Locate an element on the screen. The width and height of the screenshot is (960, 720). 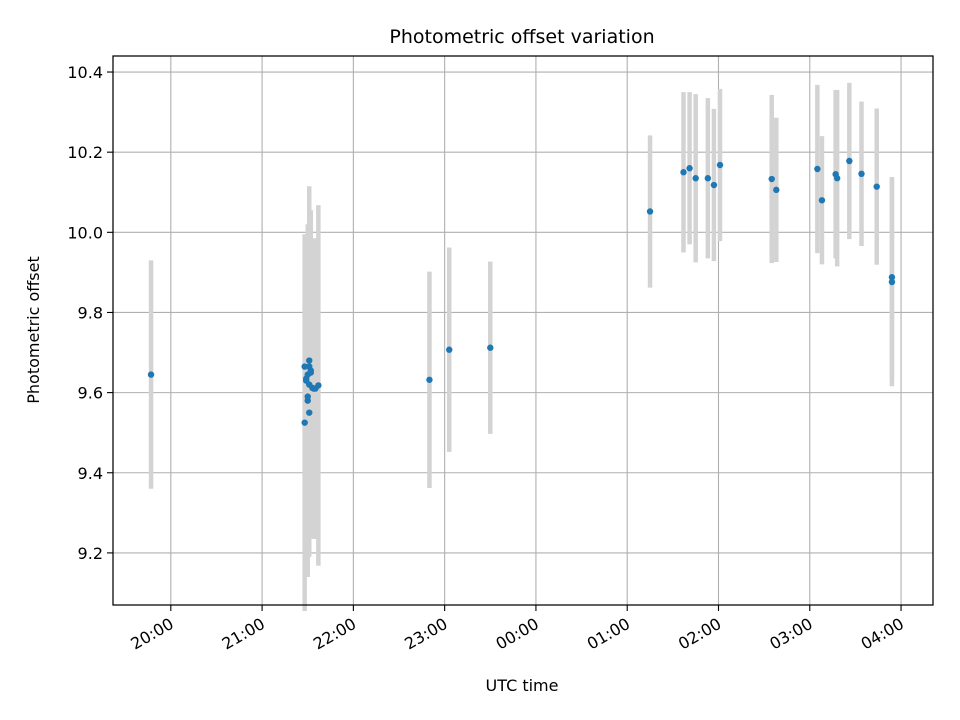
y-tick-label: 9.2 is located at coordinates (90, 553).